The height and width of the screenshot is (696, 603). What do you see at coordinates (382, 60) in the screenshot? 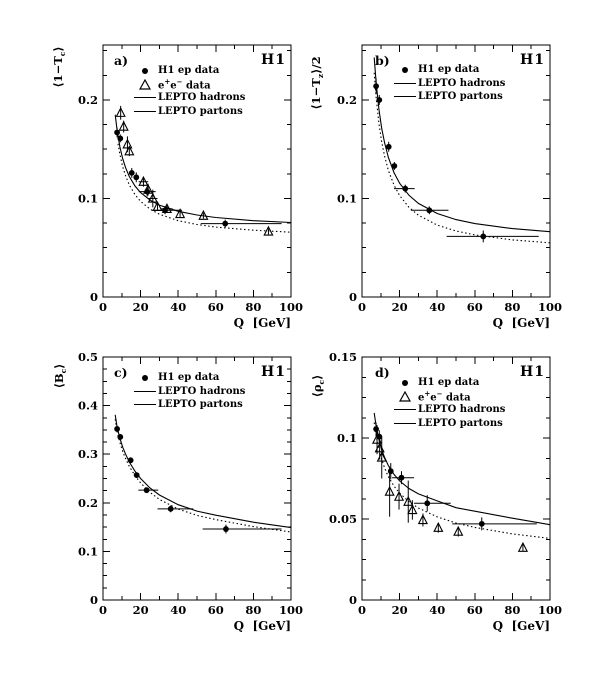
I see `panel-b-letter: b)` at bounding box center [382, 60].